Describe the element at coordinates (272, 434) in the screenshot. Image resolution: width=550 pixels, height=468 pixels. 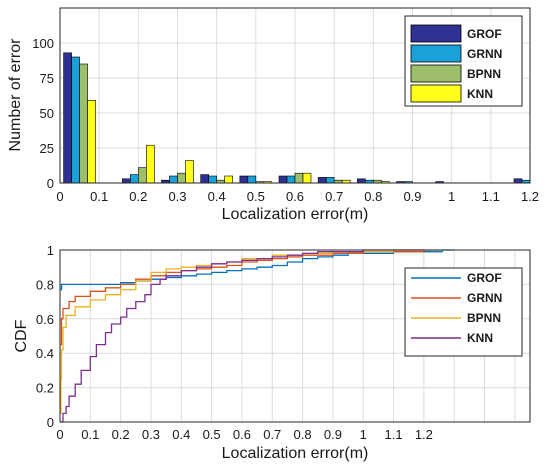
I see `cdf-x-tick-label: 0.7` at that location.